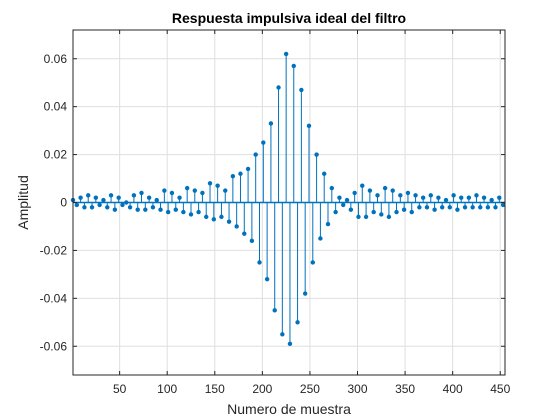 The height and width of the screenshot is (420, 560). Describe the element at coordinates (54, 298) in the screenshot. I see `y-tick-label: -0.04` at that location.